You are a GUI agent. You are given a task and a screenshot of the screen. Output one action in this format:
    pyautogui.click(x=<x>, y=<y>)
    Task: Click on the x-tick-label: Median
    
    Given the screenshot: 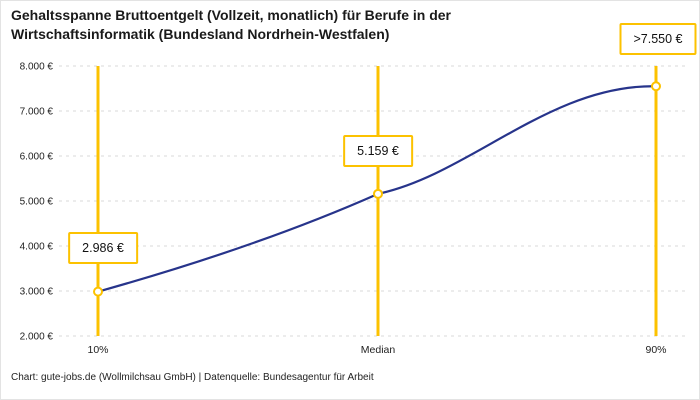 What is the action you would take?
    pyautogui.click(x=378, y=350)
    